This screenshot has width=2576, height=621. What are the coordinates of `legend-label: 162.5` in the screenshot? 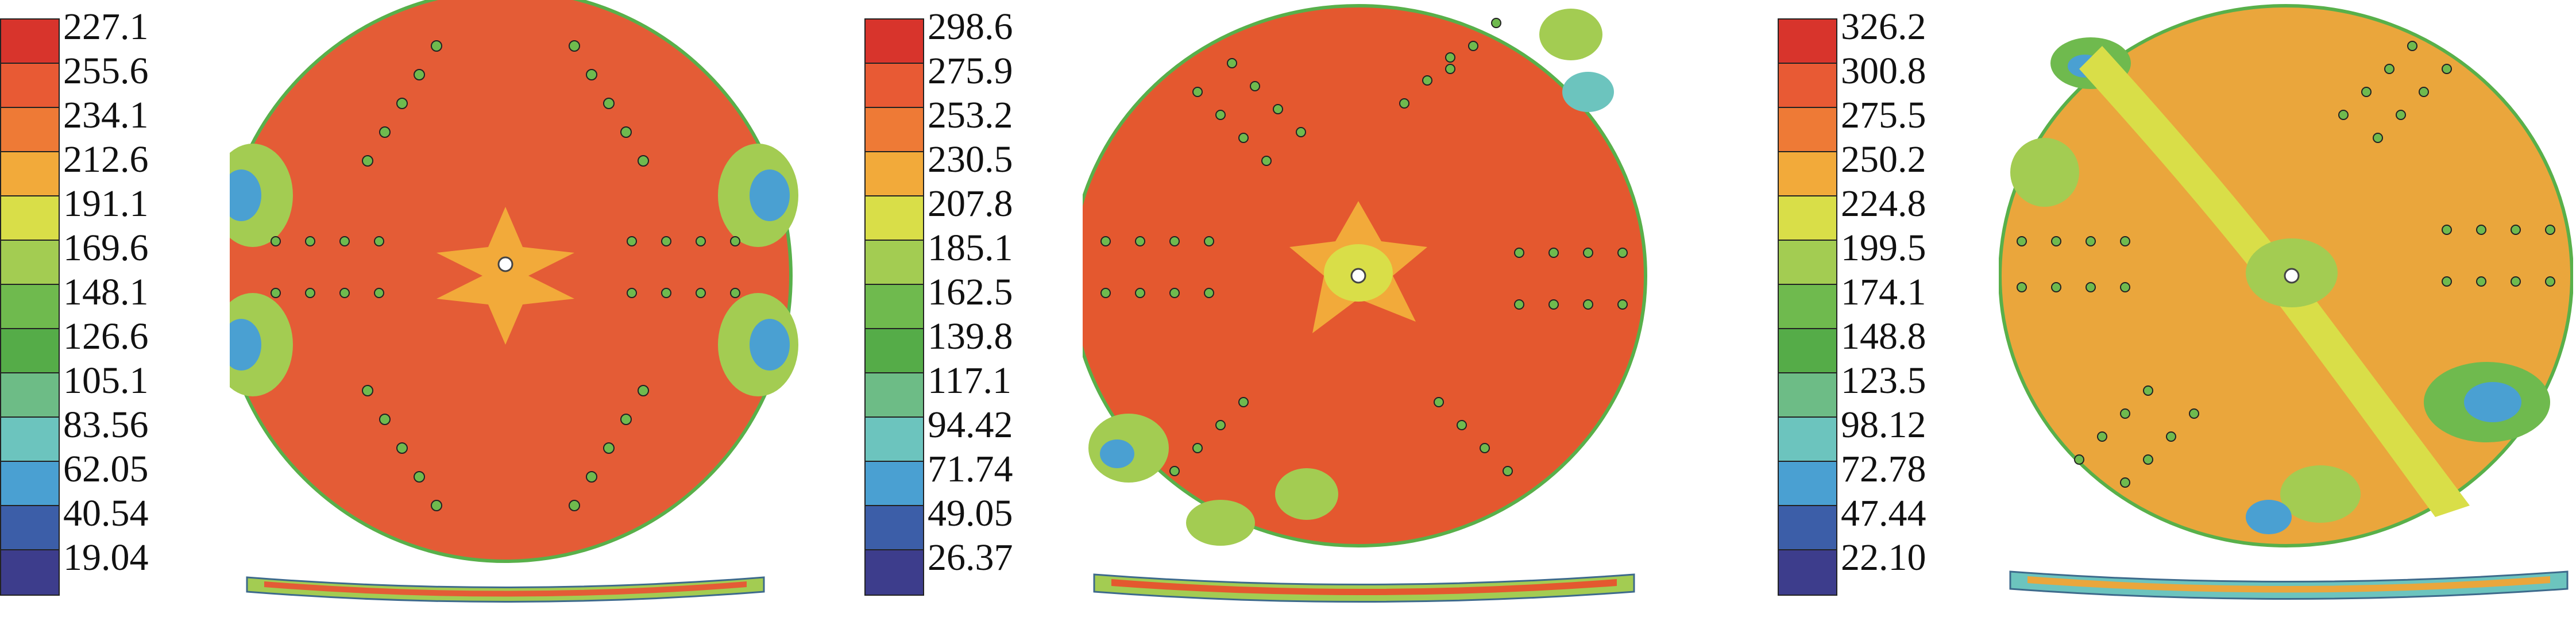 It's located at (970, 292).